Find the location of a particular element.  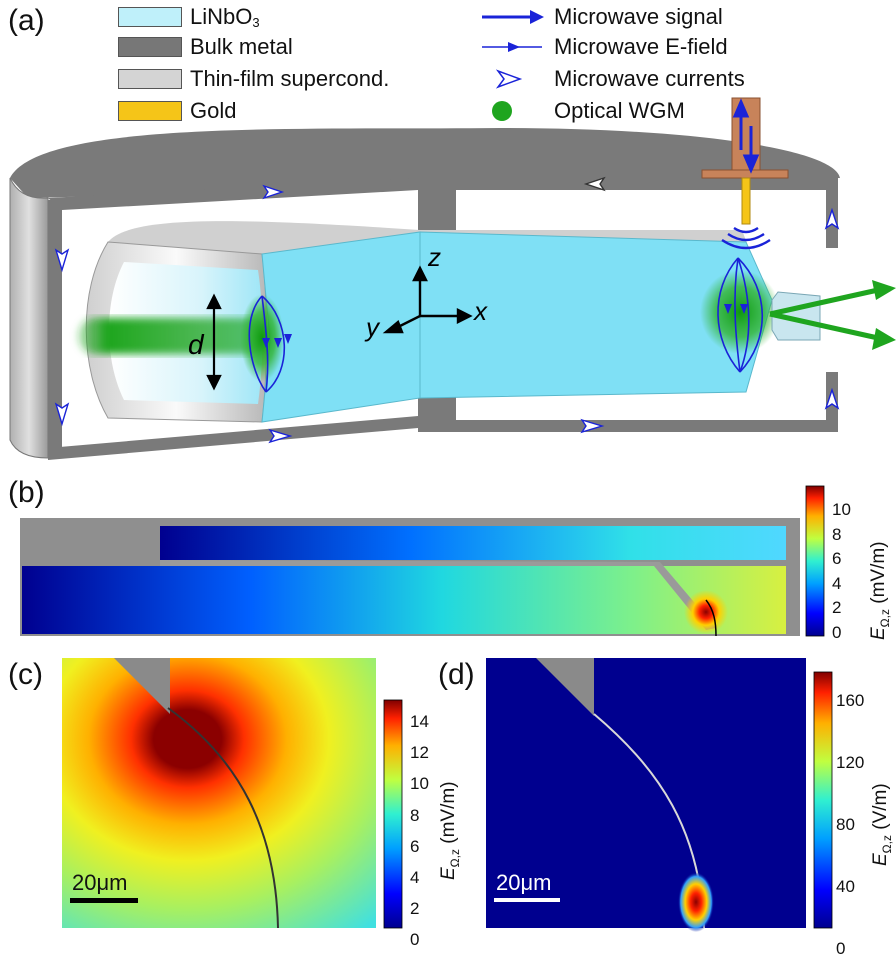

c-tick: 10 is located at coordinates (419, 784).